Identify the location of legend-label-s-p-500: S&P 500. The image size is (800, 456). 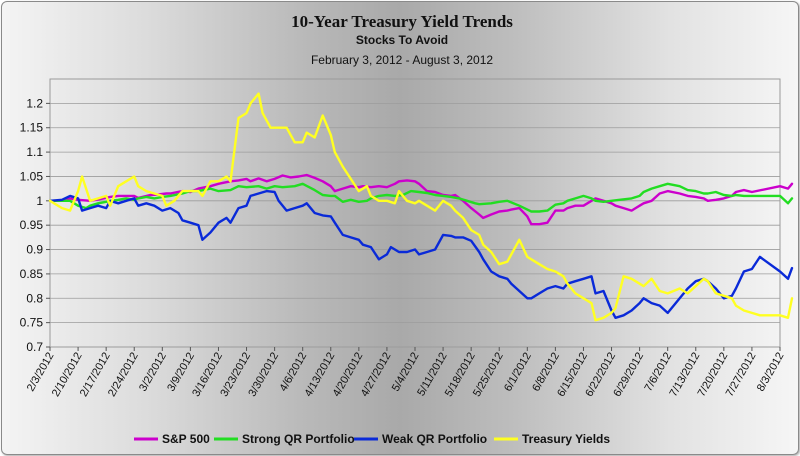
(186, 439).